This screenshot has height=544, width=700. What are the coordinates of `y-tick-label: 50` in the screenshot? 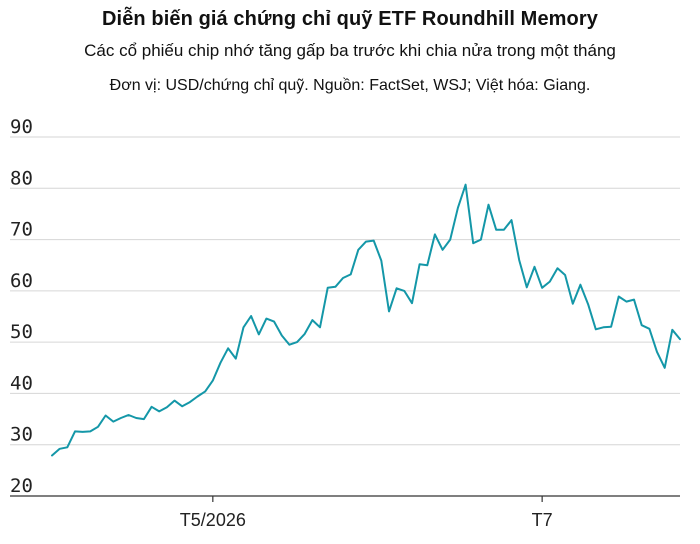 It's located at (21, 332).